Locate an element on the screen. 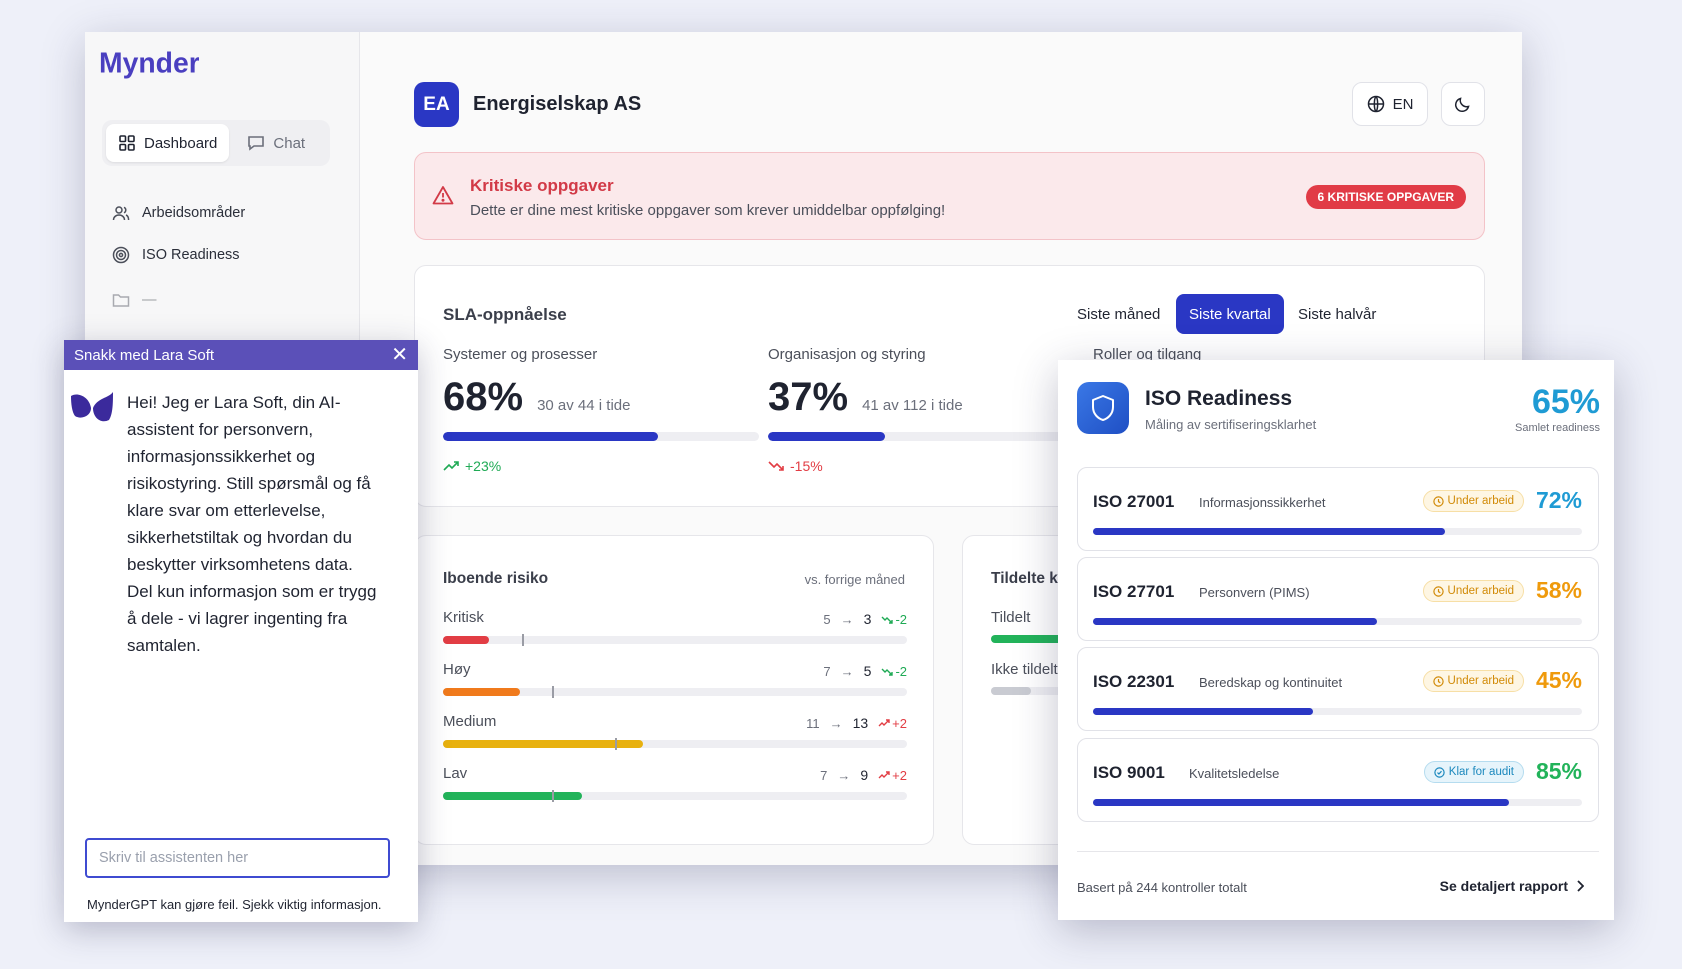 The height and width of the screenshot is (969, 1682). risk-change: 7 → 9 +2 is located at coordinates (863, 775).